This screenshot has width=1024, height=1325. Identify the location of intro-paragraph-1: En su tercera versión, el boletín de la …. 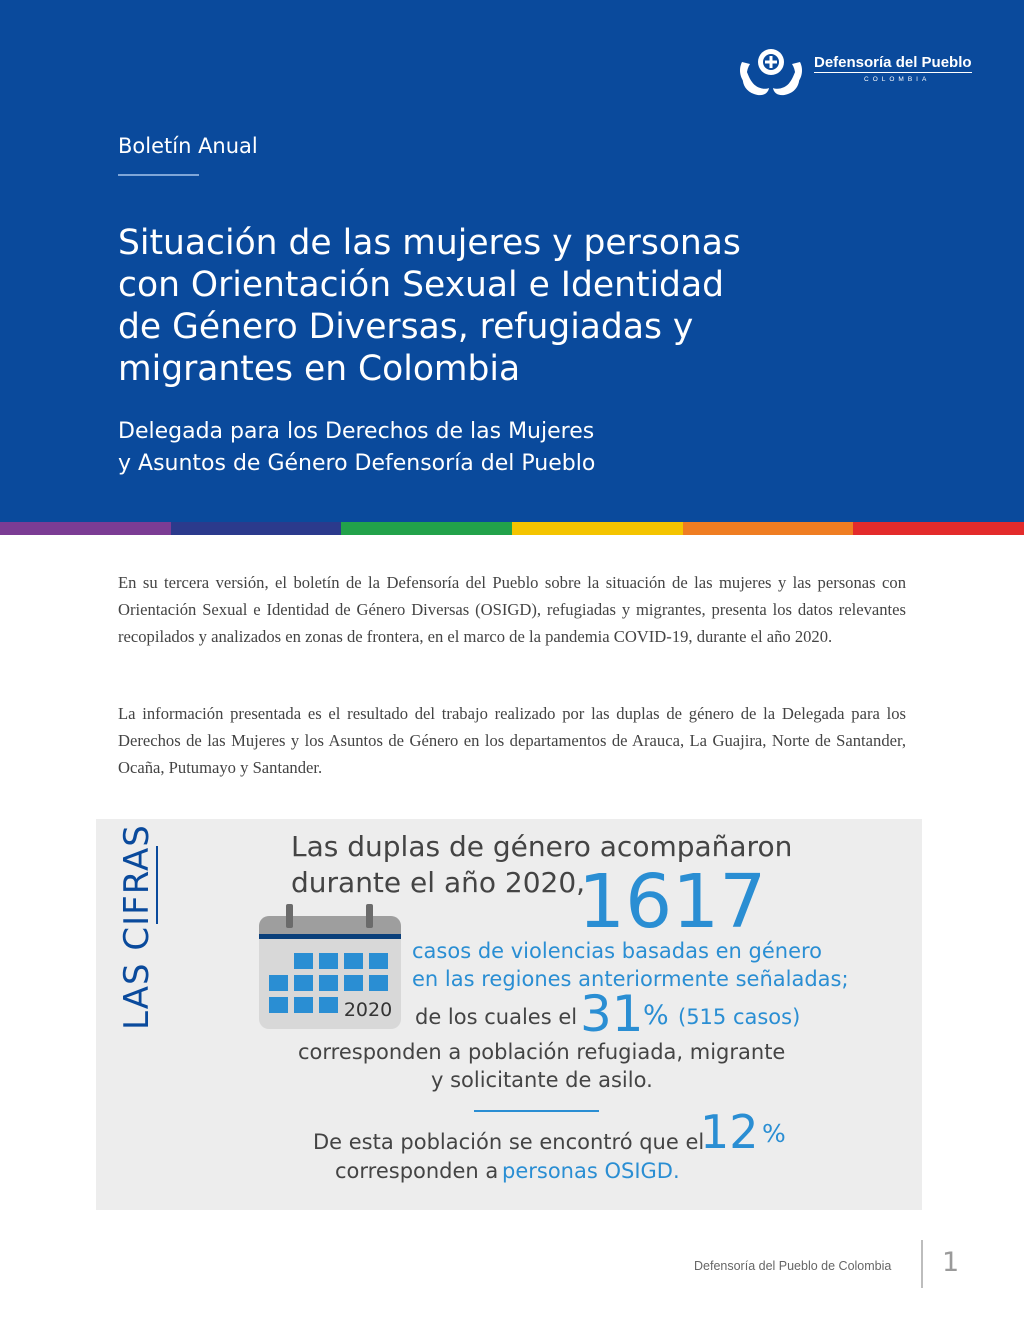
(512, 609).